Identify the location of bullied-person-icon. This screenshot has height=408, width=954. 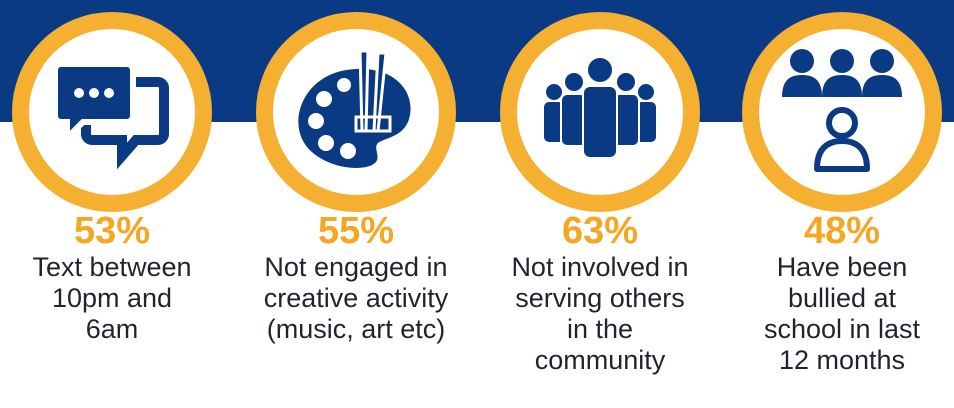
(842, 110).